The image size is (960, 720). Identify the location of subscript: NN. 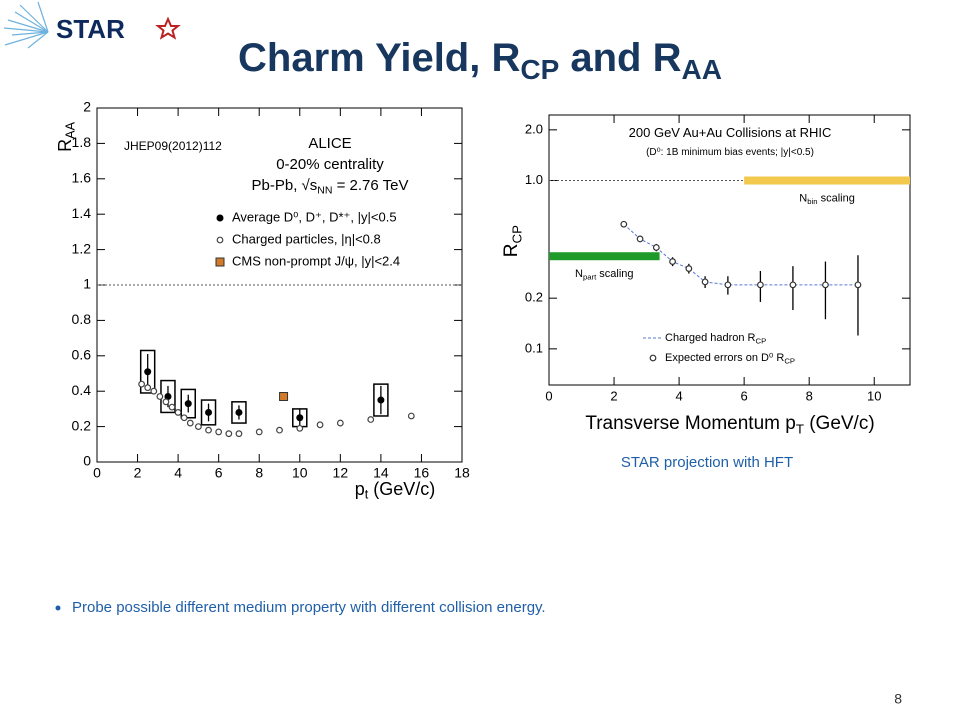
(324, 190).